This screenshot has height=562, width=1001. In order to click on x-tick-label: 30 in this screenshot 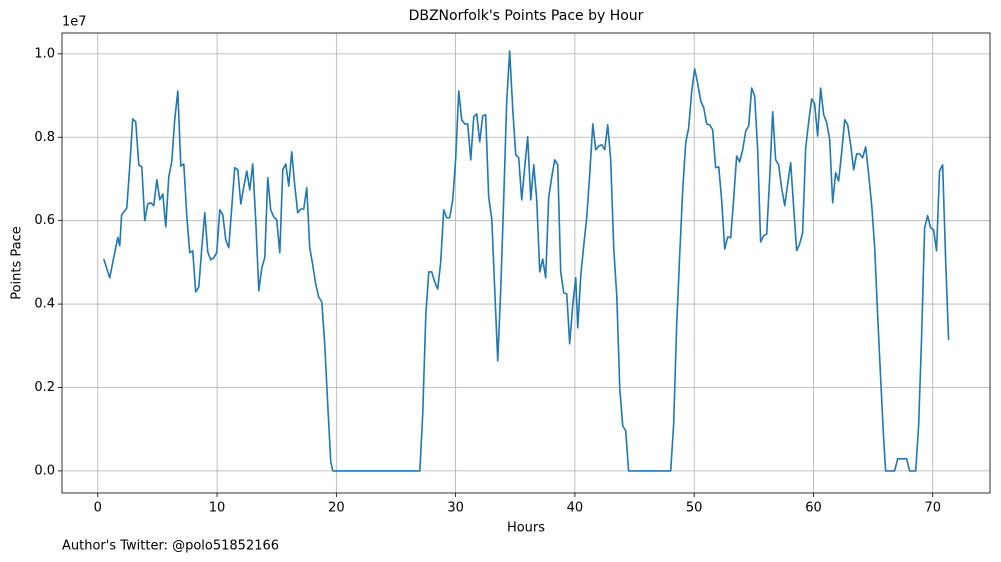, I will do `click(455, 508)`.